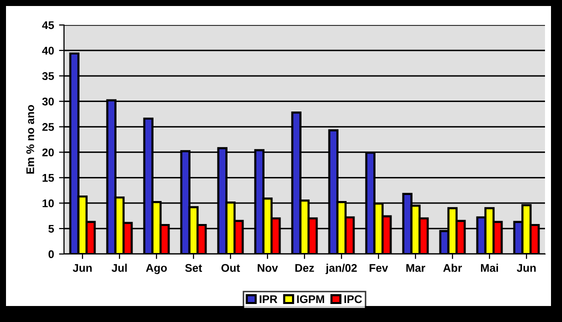 This screenshot has width=562, height=322. Describe the element at coordinates (379, 268) in the screenshot. I see `x-tick-label: Fev` at that location.